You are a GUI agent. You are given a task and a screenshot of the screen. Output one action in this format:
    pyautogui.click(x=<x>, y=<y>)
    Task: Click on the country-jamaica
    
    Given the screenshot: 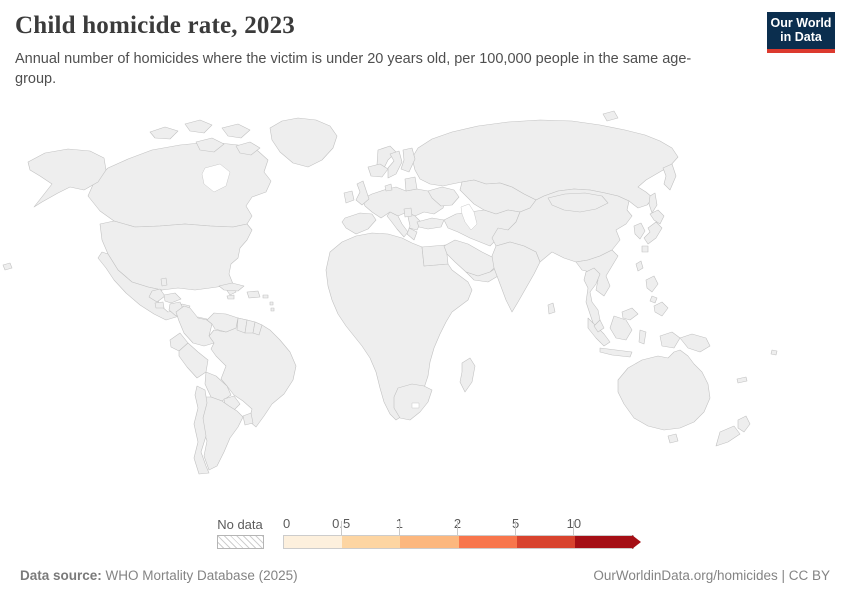 What is the action you would take?
    pyautogui.click(x=230, y=297)
    